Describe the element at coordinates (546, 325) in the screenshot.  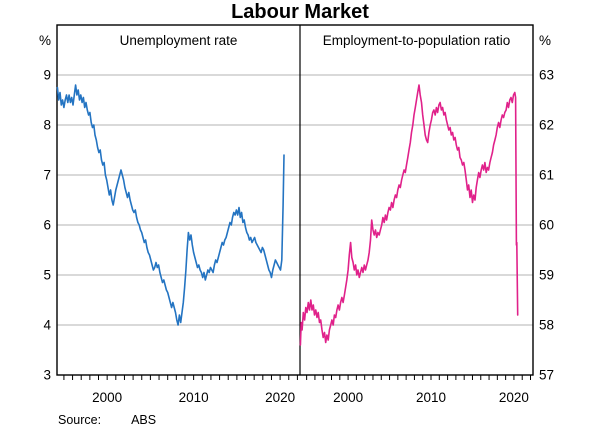
I see `y-axis-label: 58` at that location.